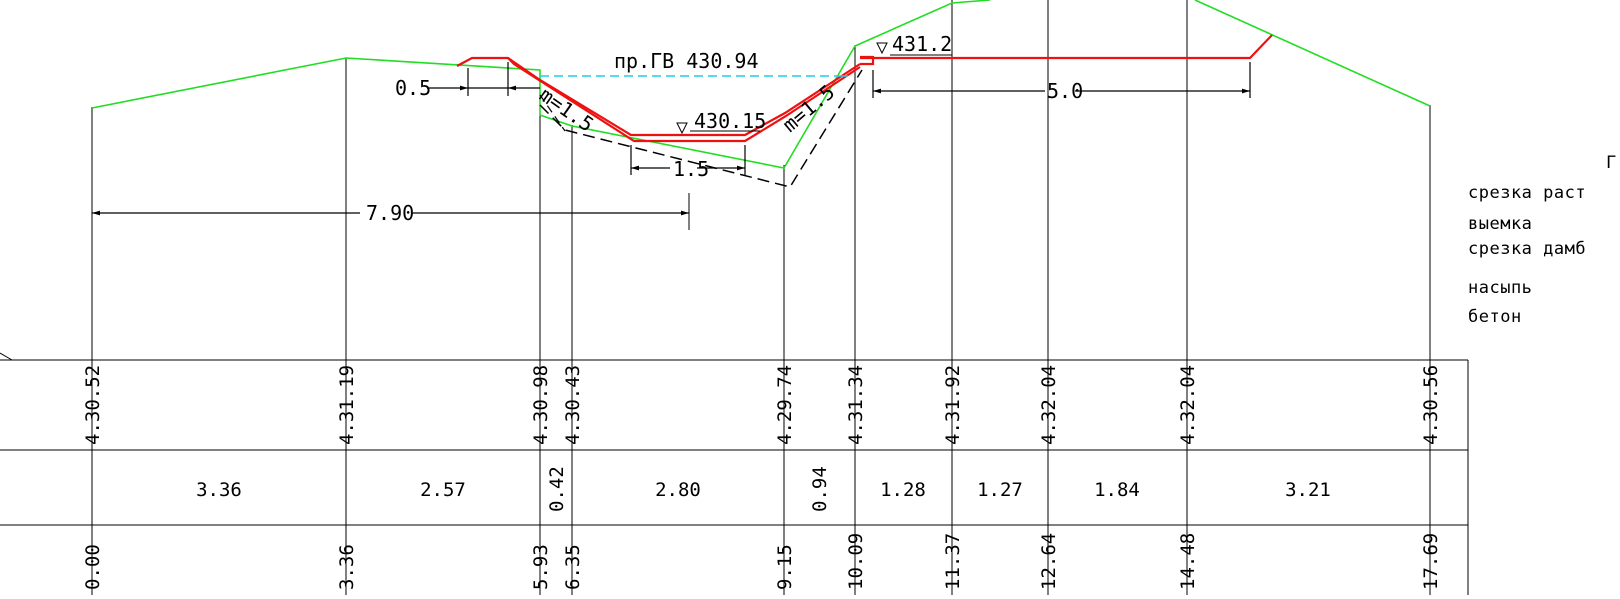 This screenshot has width=1620, height=599. I want to click on distance-cell: 1.27, so click(1000, 490).